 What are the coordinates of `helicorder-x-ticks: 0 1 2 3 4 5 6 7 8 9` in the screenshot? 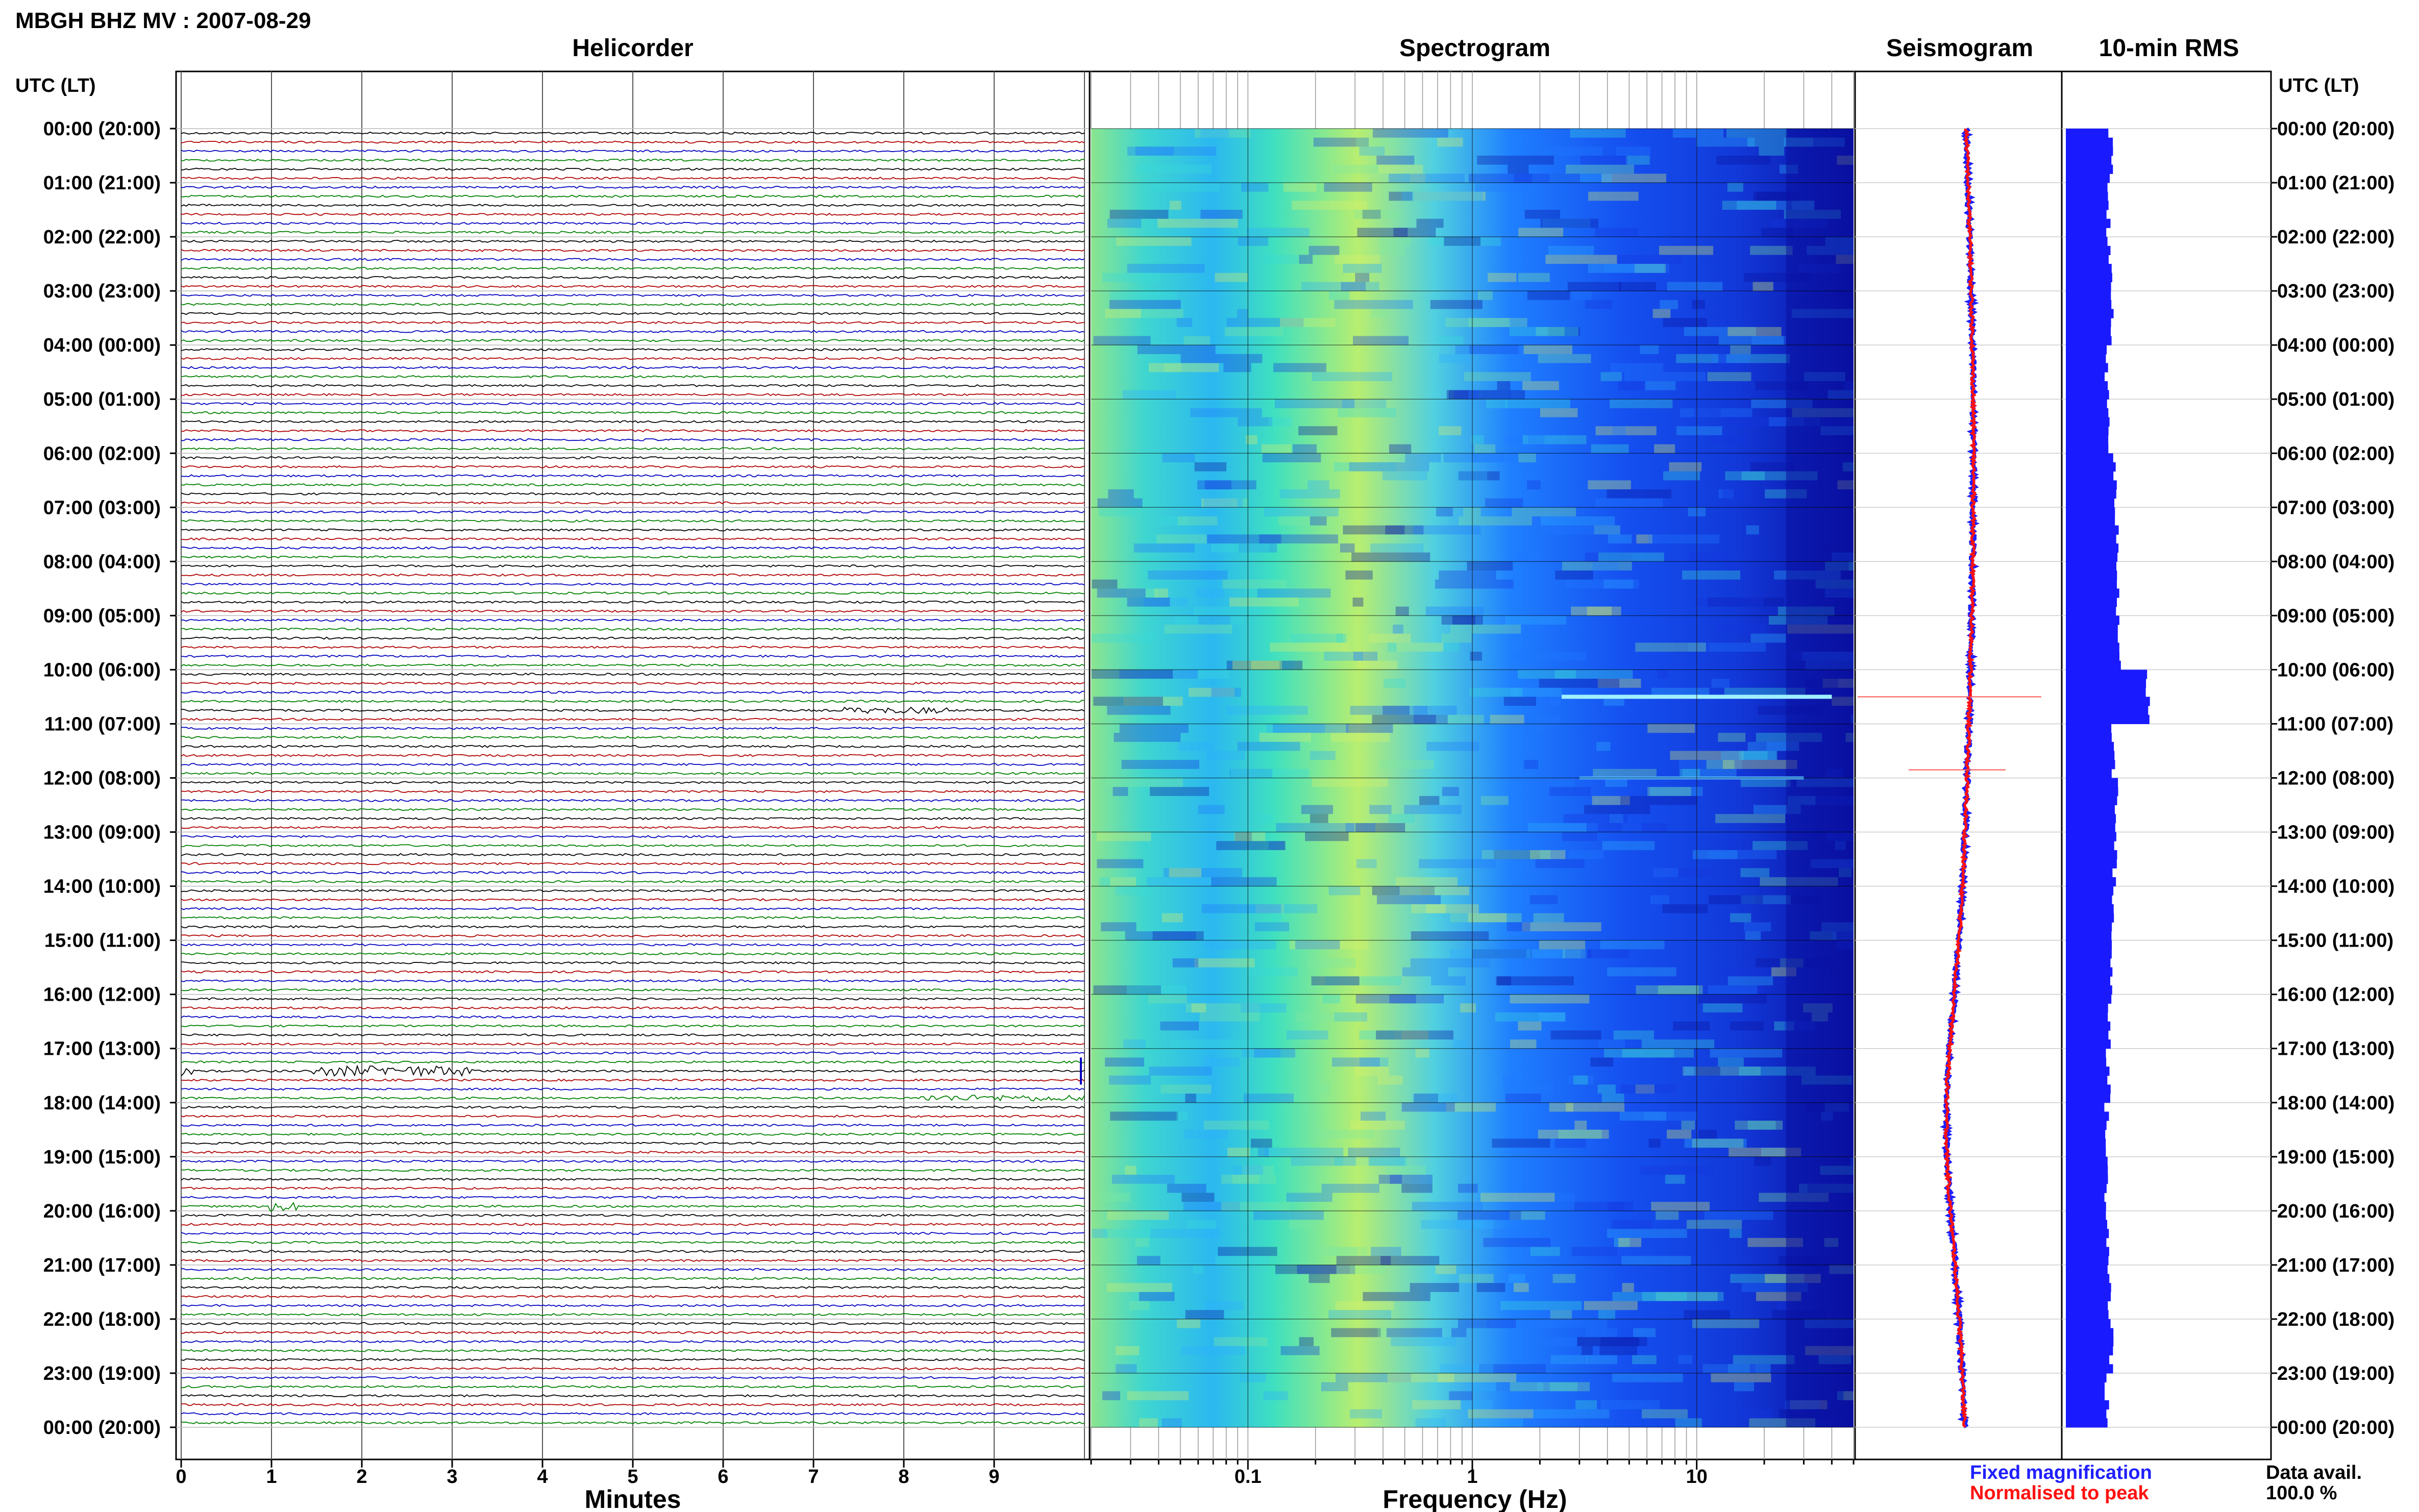 It's located at (588, 1473).